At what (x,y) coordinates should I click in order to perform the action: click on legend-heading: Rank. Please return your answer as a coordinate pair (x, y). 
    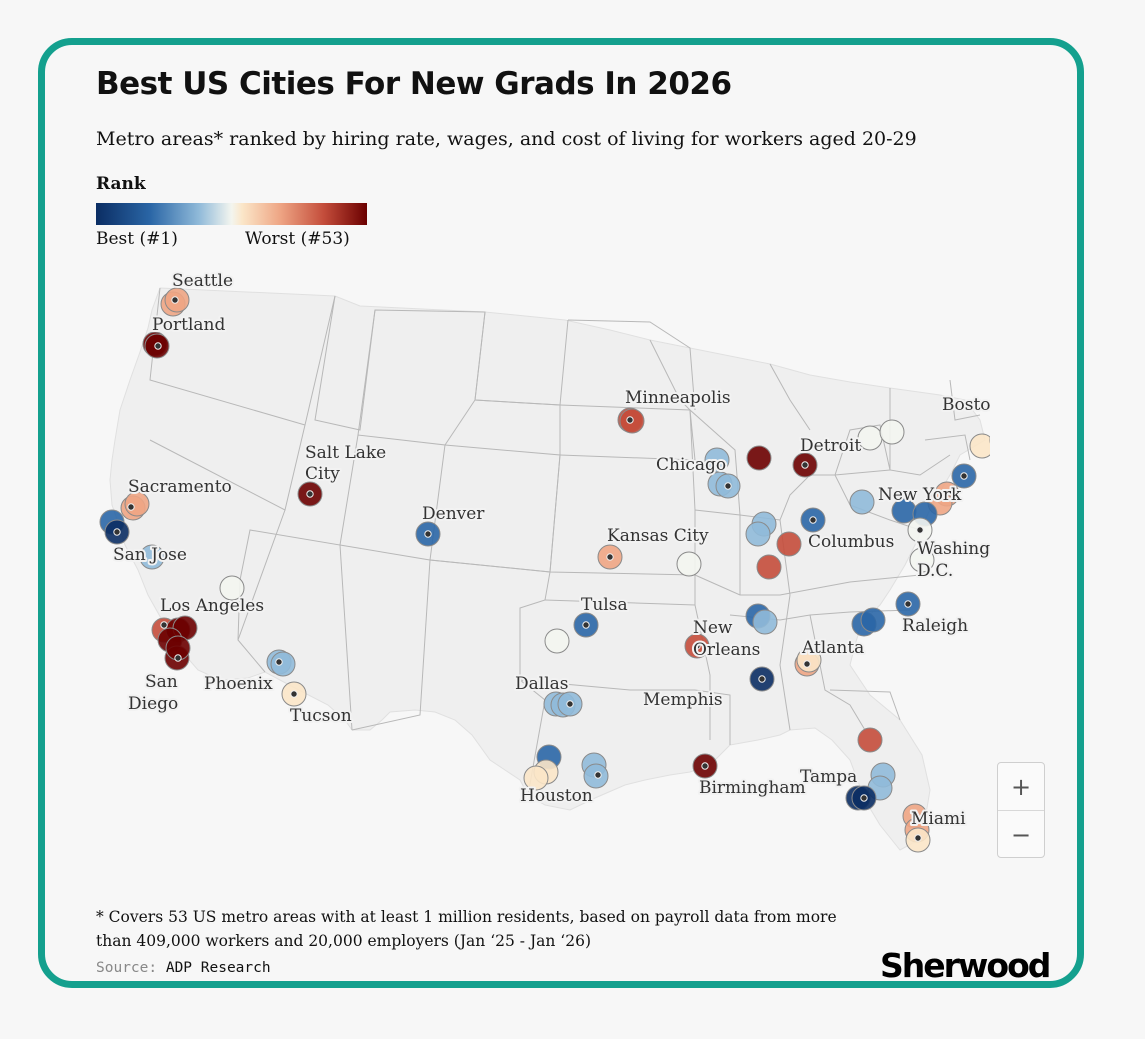
    Looking at the image, I should click on (121, 184).